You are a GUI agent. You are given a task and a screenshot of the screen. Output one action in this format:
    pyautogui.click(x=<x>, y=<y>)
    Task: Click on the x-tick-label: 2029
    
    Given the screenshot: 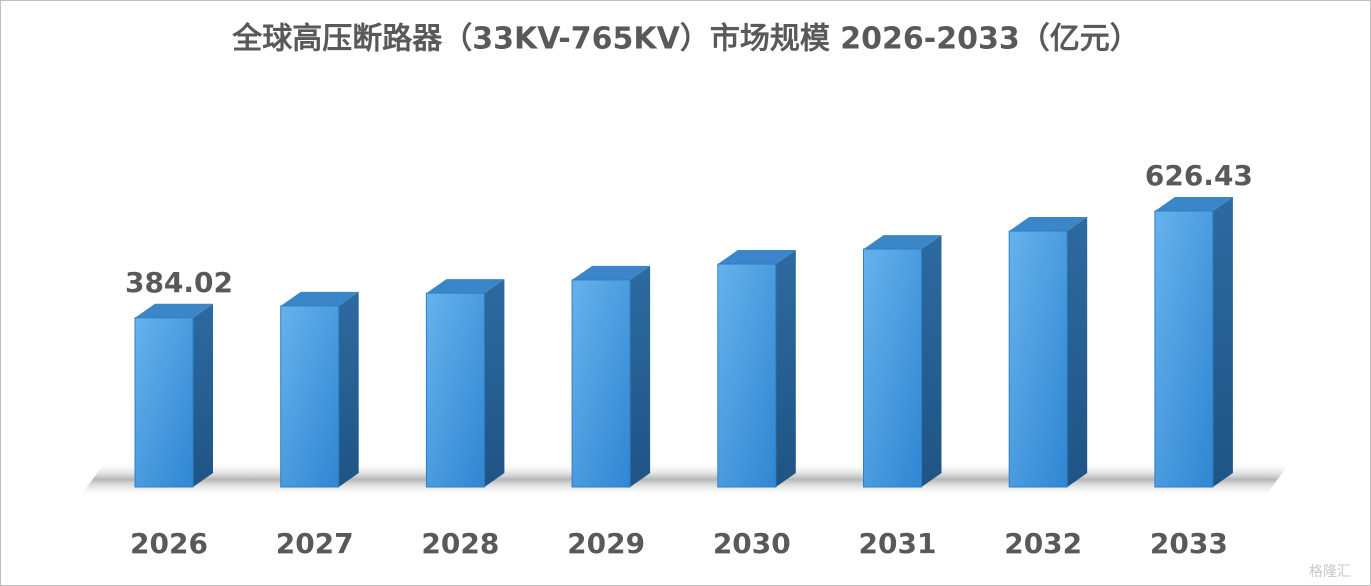 What is the action you would take?
    pyautogui.click(x=606, y=543)
    